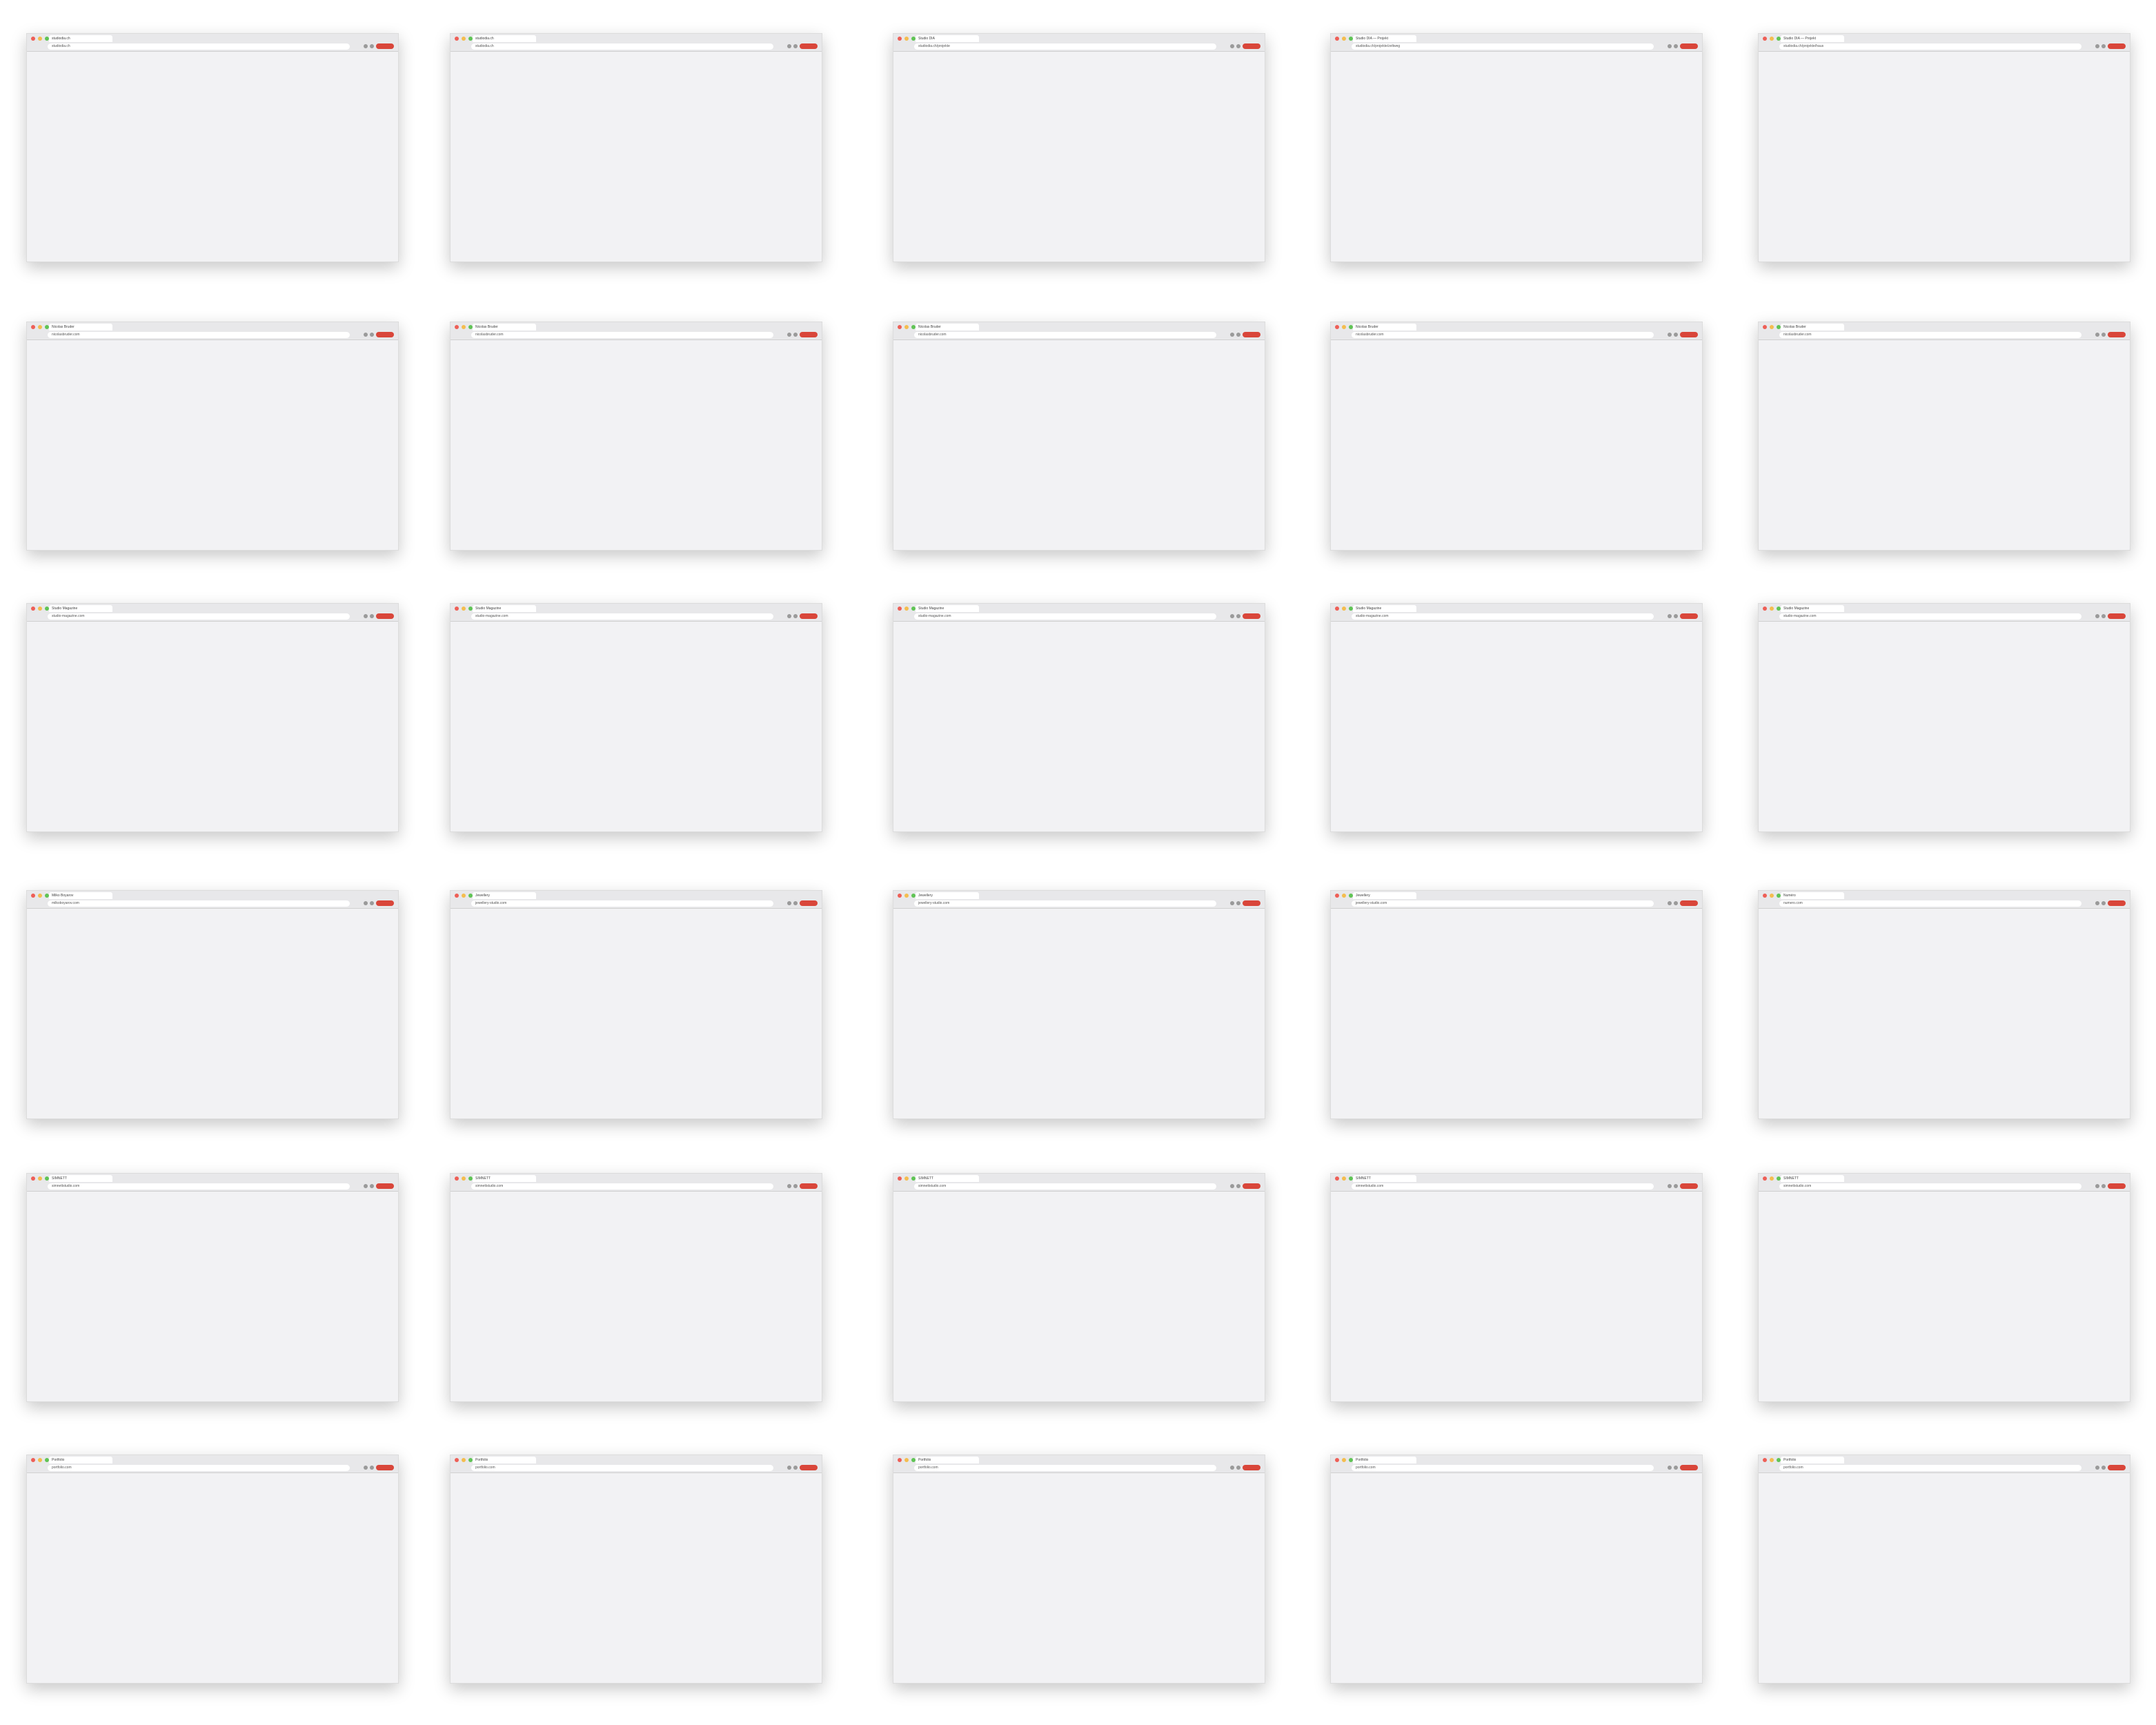 This screenshot has height=1725, width=2156. Describe the element at coordinates (1930, 903) in the screenshot. I see `address-bar: numero.com` at that location.